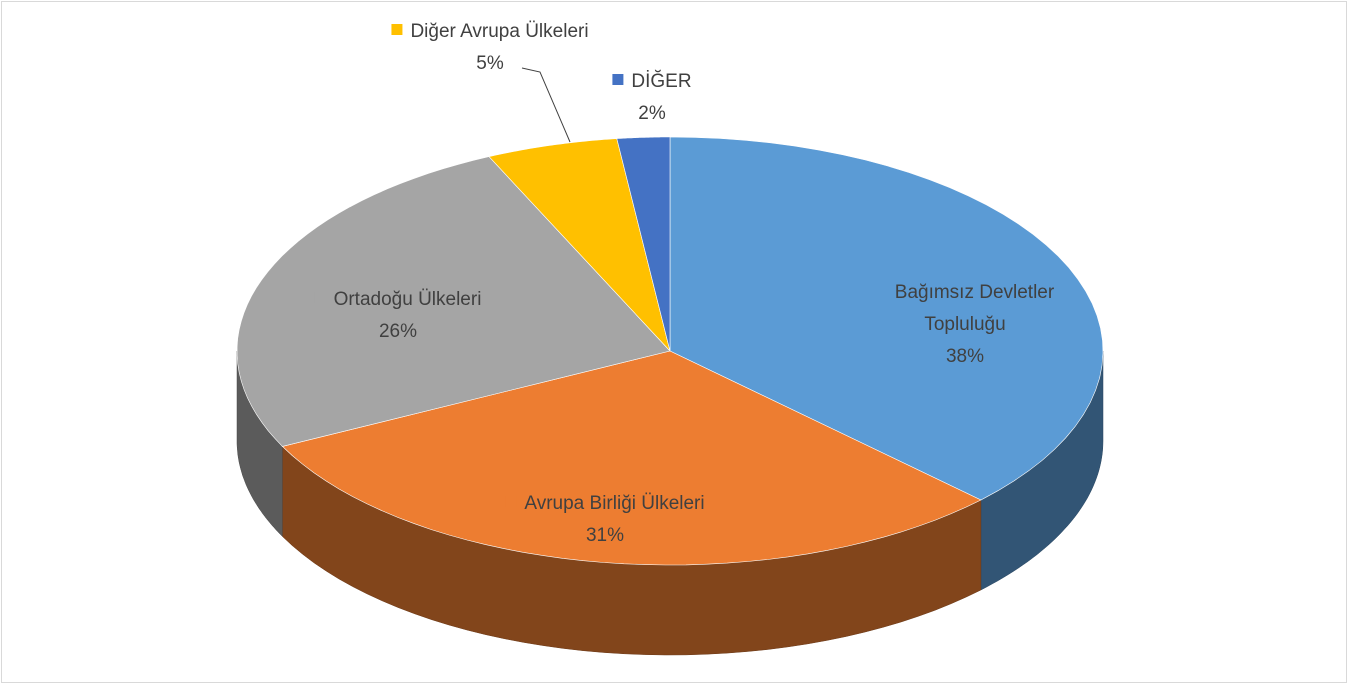 This screenshot has height=684, width=1348. What do you see at coordinates (652, 98) in the screenshot?
I see `data-label: DİĞER 2%` at bounding box center [652, 98].